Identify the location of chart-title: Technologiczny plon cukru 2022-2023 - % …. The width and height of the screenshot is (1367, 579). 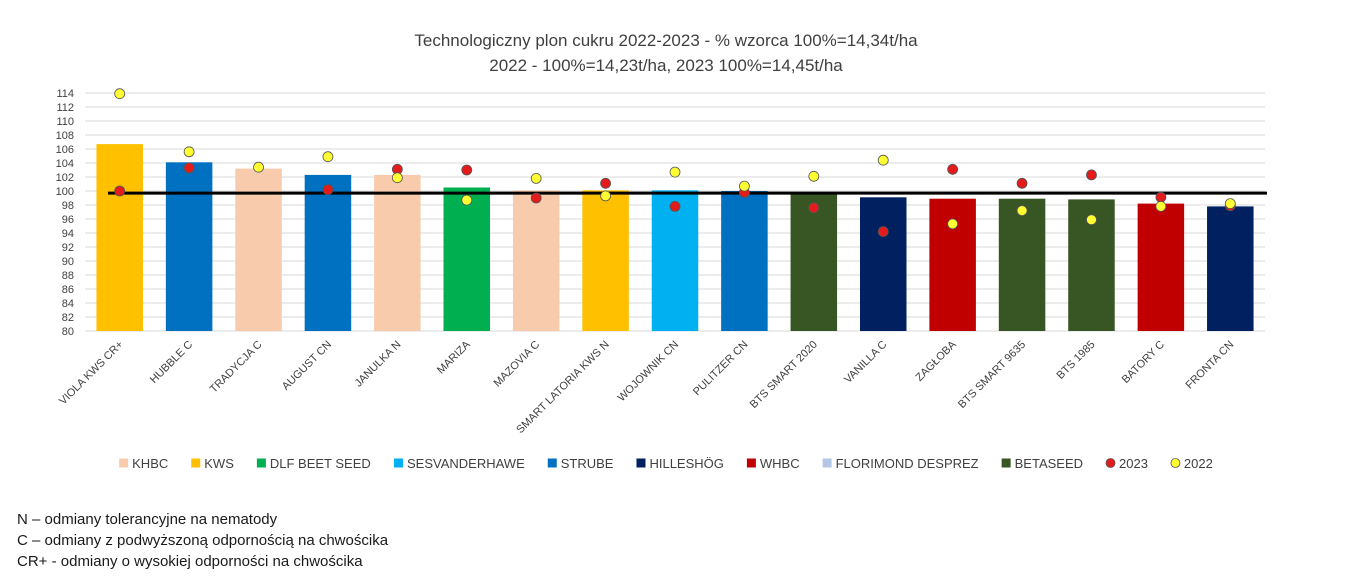
(666, 40).